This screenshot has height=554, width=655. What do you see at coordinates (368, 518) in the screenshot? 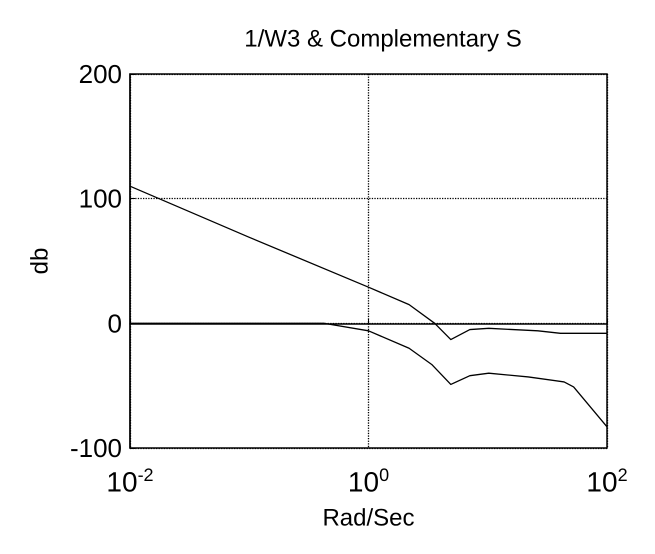
I see `x-axis-title: Rad/Sec` at bounding box center [368, 518].